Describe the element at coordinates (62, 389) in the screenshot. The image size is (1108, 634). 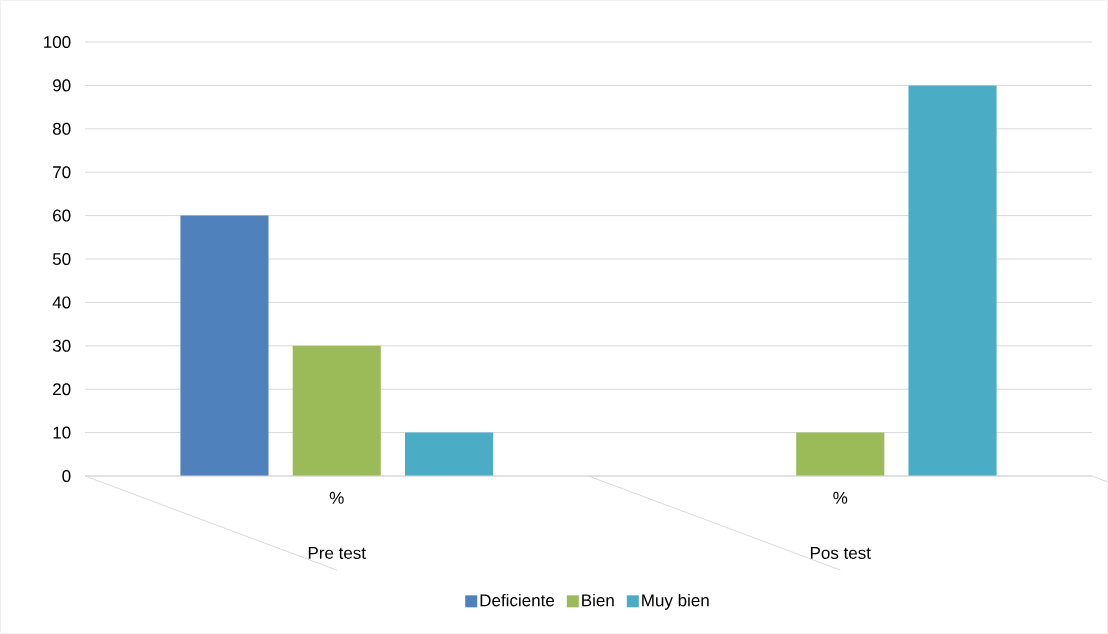
I see `y-tick-label: 20` at that location.